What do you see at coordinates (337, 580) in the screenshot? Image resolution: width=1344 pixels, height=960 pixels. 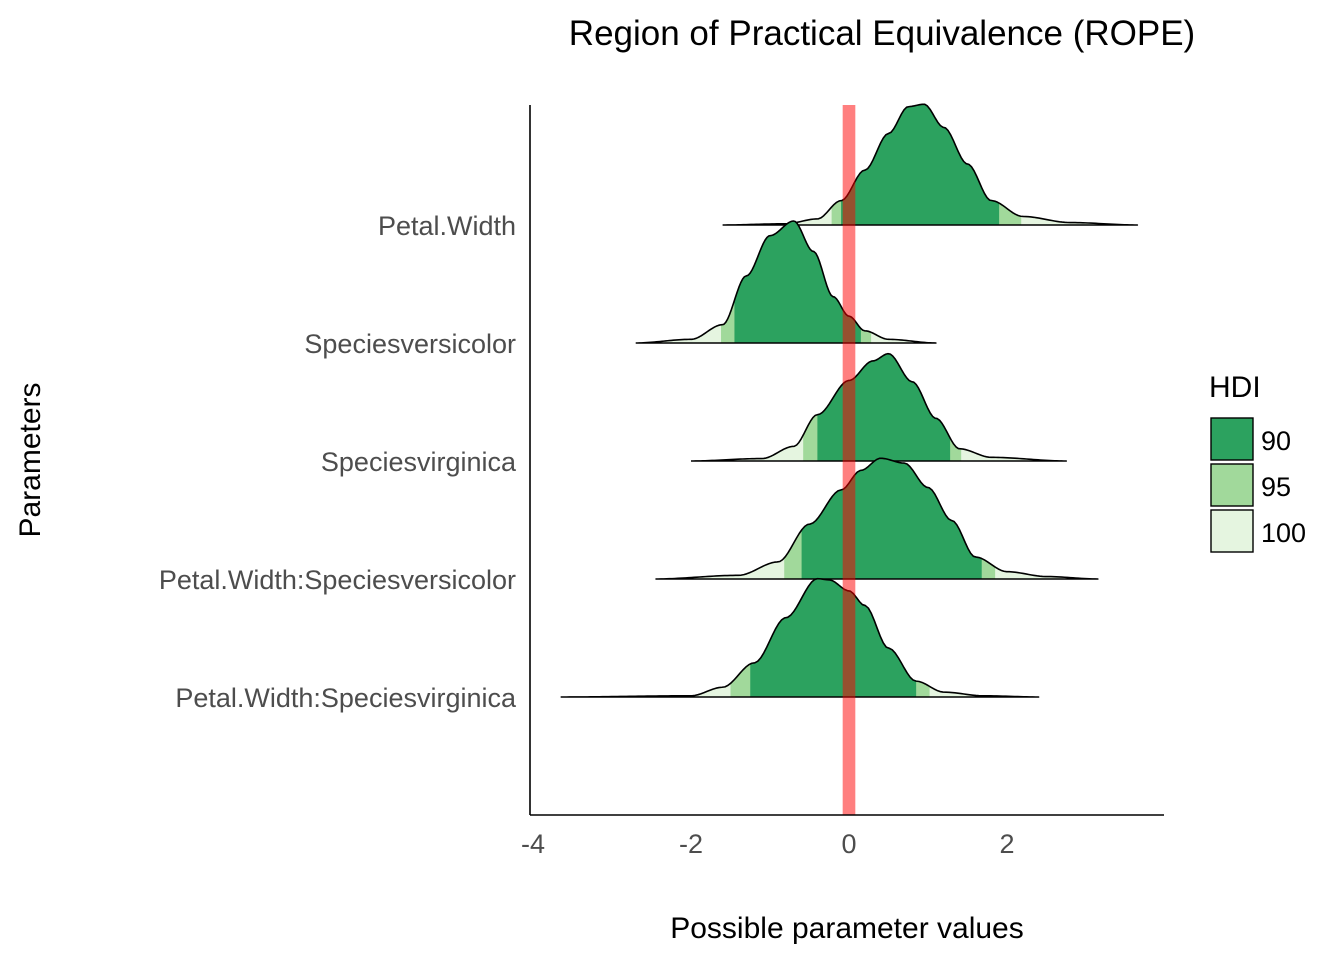 I see `y-tick-label: Petal.Width:Speciesversicolor` at bounding box center [337, 580].